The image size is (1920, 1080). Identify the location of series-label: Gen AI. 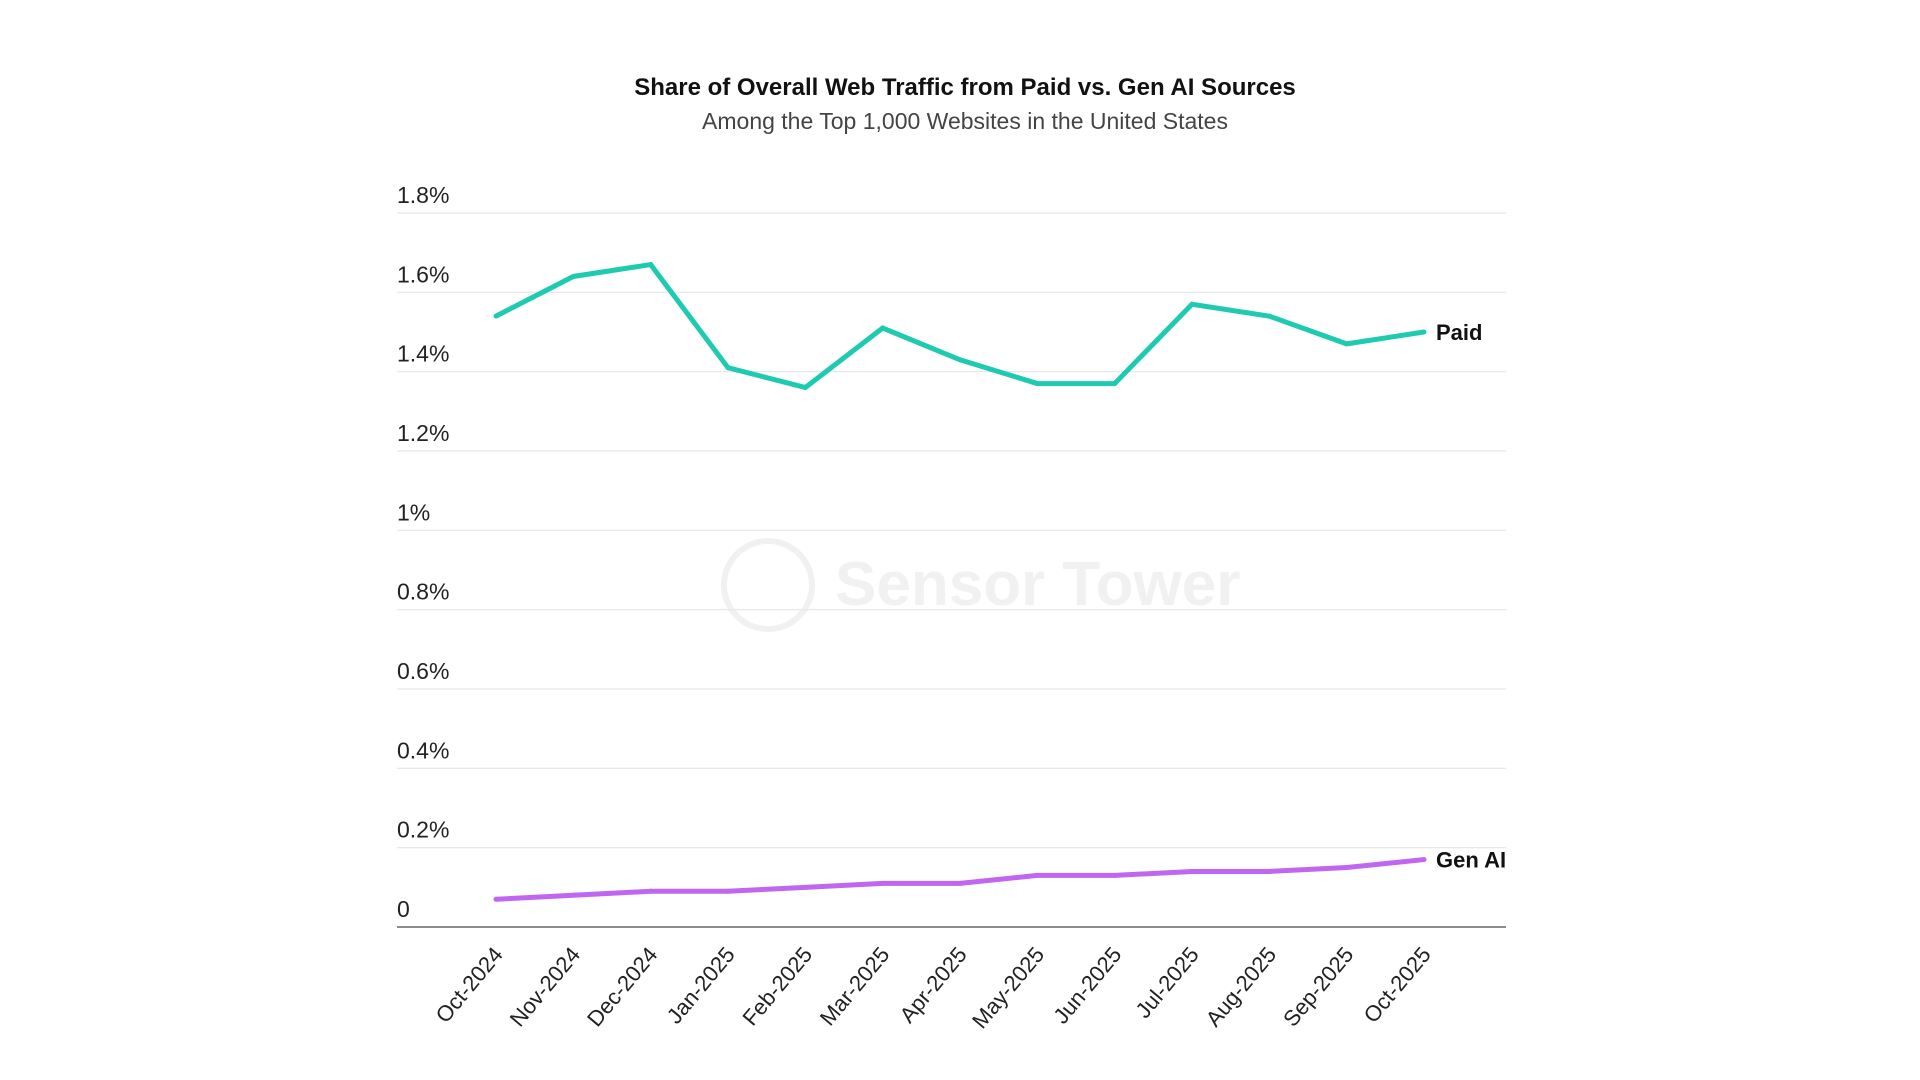
(1471, 860).